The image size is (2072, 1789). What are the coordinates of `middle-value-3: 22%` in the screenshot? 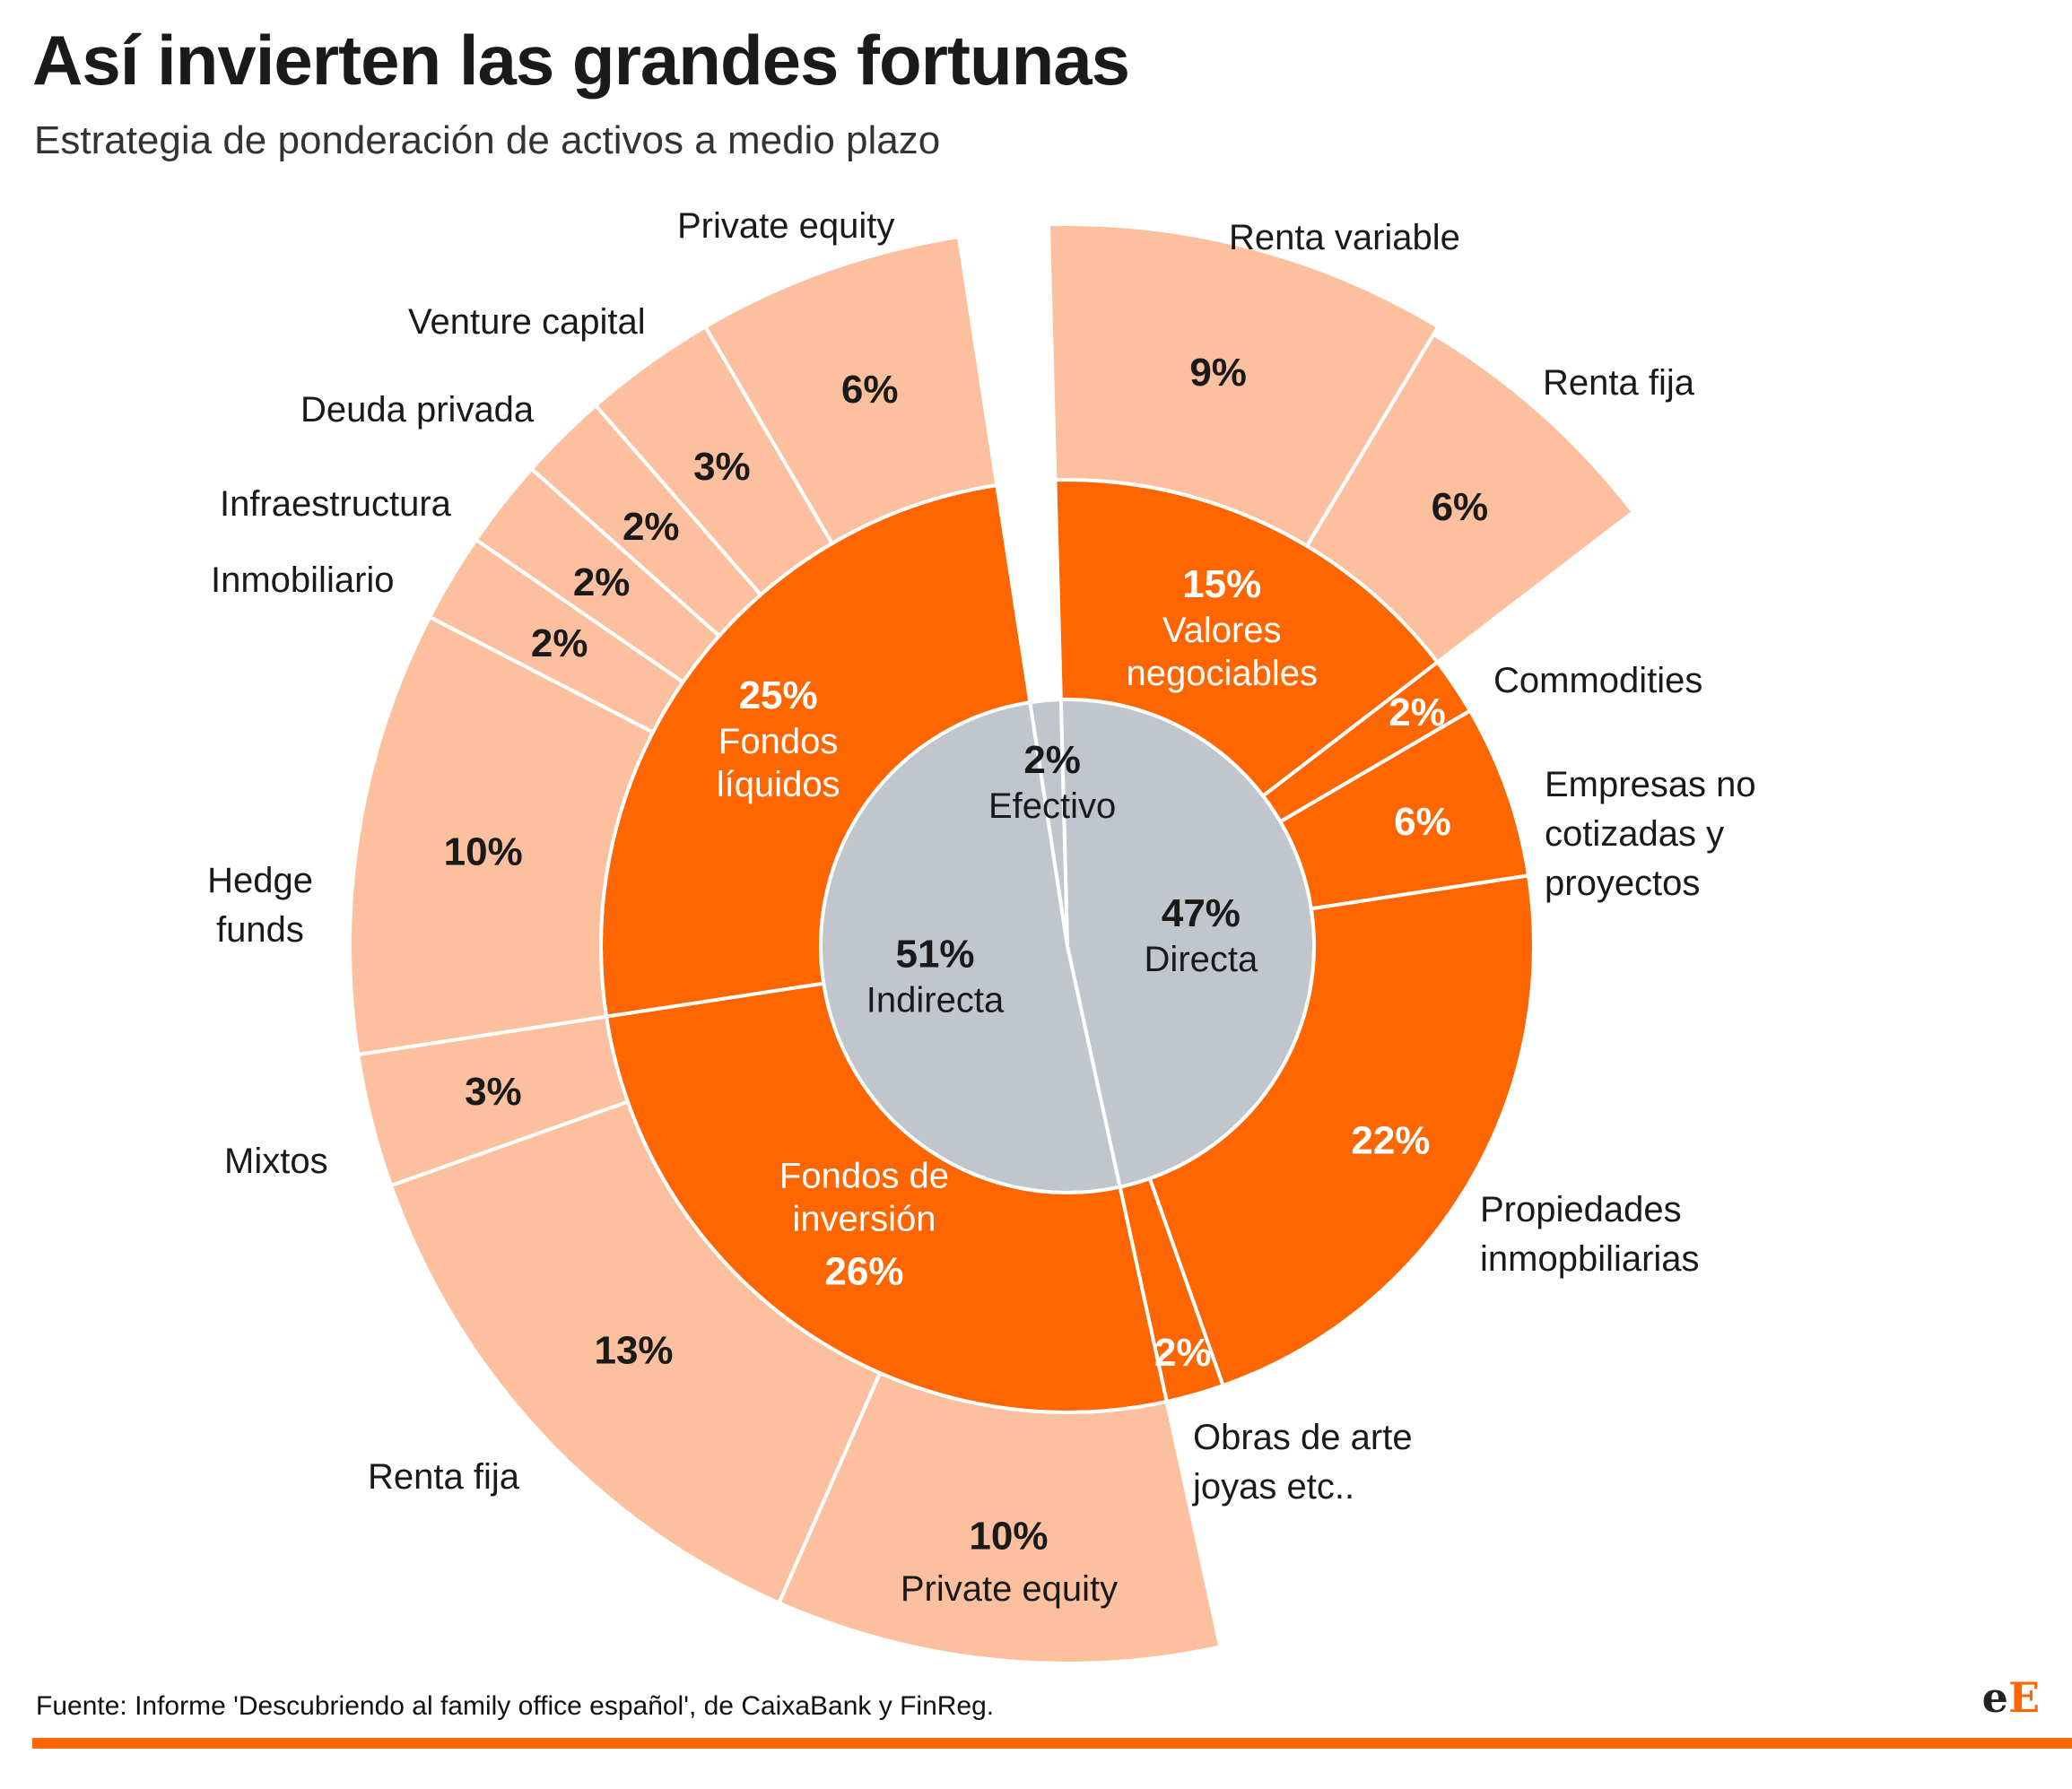 It's located at (1390, 1141).